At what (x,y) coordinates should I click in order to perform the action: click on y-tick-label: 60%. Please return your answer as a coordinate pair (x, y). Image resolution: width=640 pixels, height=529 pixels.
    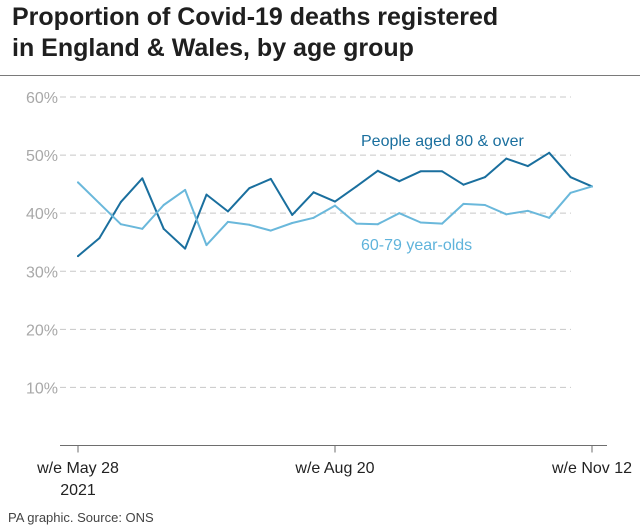
    Looking at the image, I should click on (42, 98).